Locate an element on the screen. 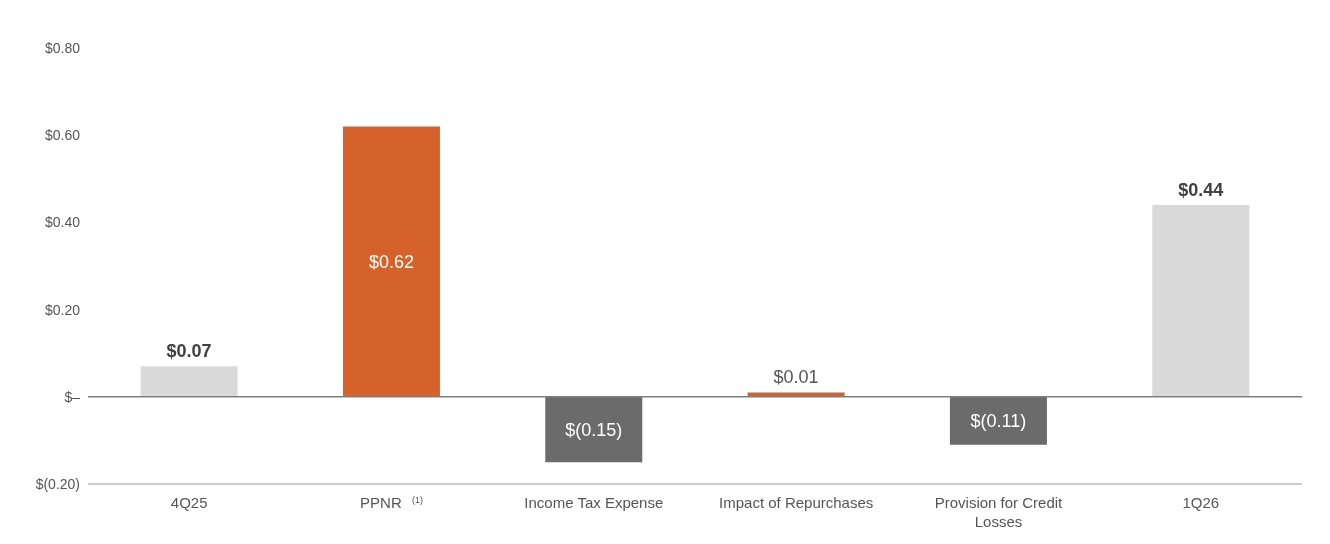  x-tick-label: PPNR $^{(1)}$ is located at coordinates (391, 502).